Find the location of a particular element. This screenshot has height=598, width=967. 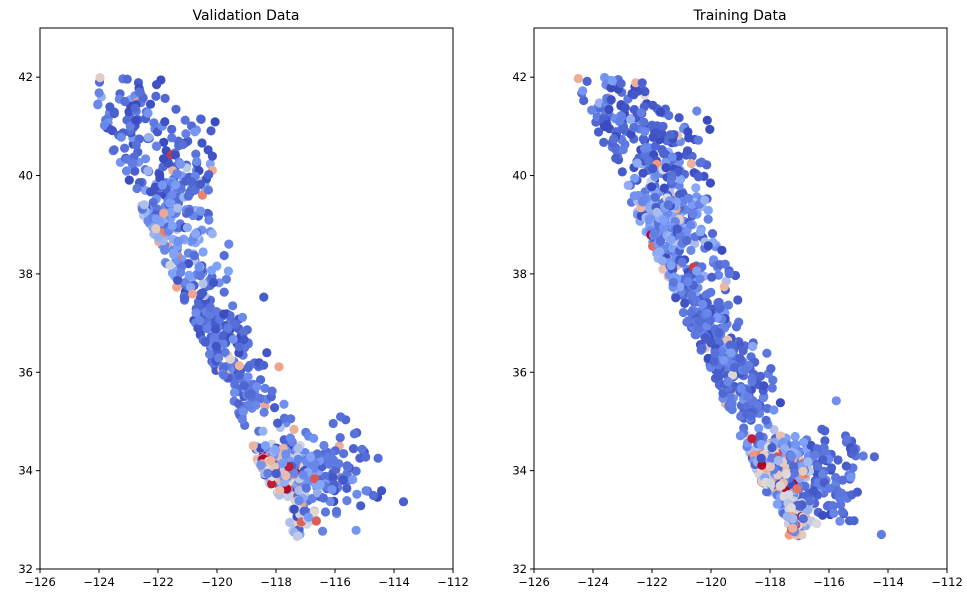

y-tick-label: 40 is located at coordinates (519, 176).